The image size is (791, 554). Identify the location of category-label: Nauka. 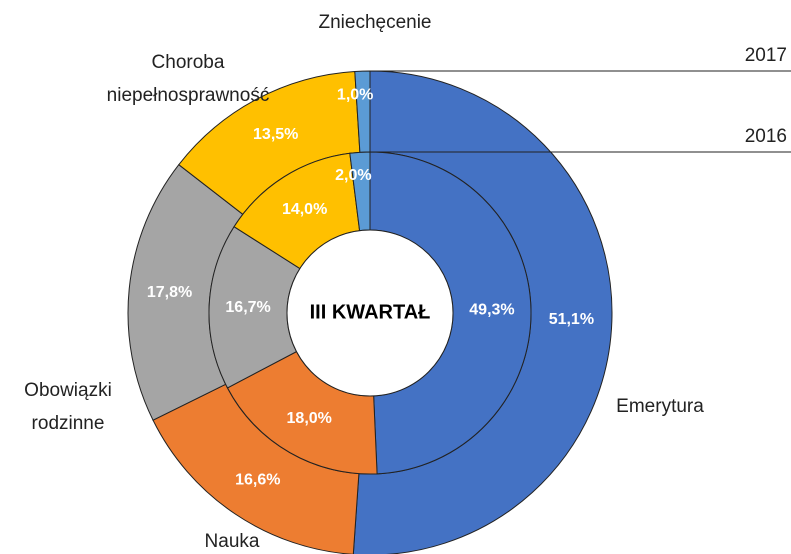
(232, 541).